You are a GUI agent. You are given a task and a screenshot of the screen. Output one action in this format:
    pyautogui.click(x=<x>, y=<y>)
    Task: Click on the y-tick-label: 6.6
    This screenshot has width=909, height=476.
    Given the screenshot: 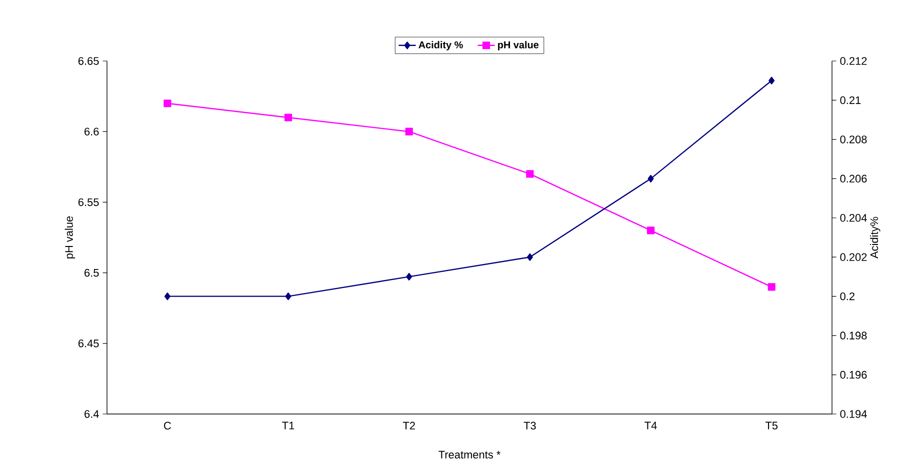 What is the action you would take?
    pyautogui.click(x=91, y=132)
    